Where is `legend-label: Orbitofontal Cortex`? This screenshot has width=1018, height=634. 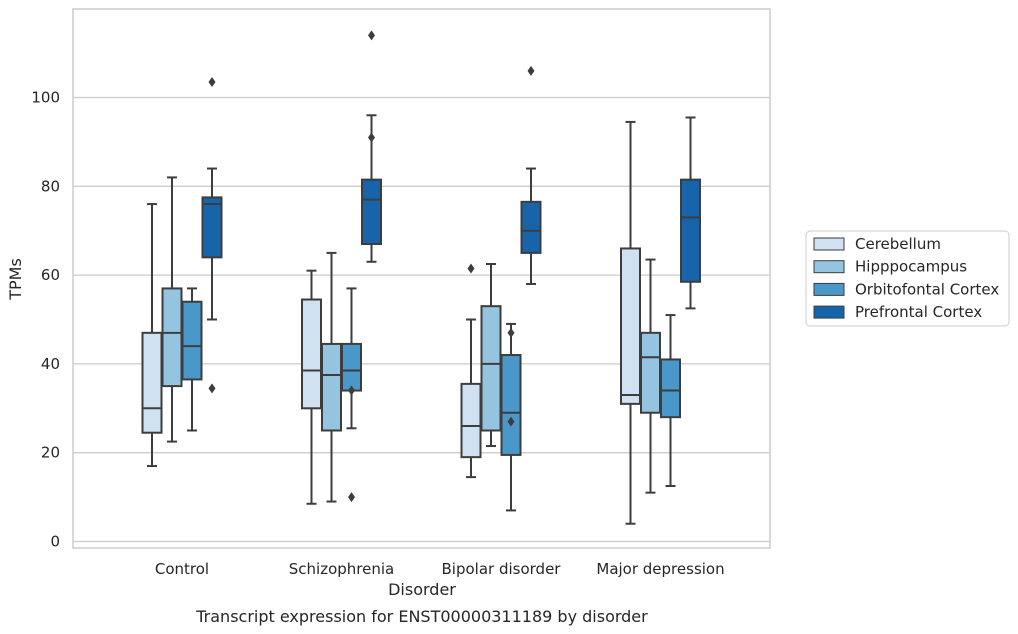 legend-label: Orbitofontal Cortex is located at coordinates (927, 289).